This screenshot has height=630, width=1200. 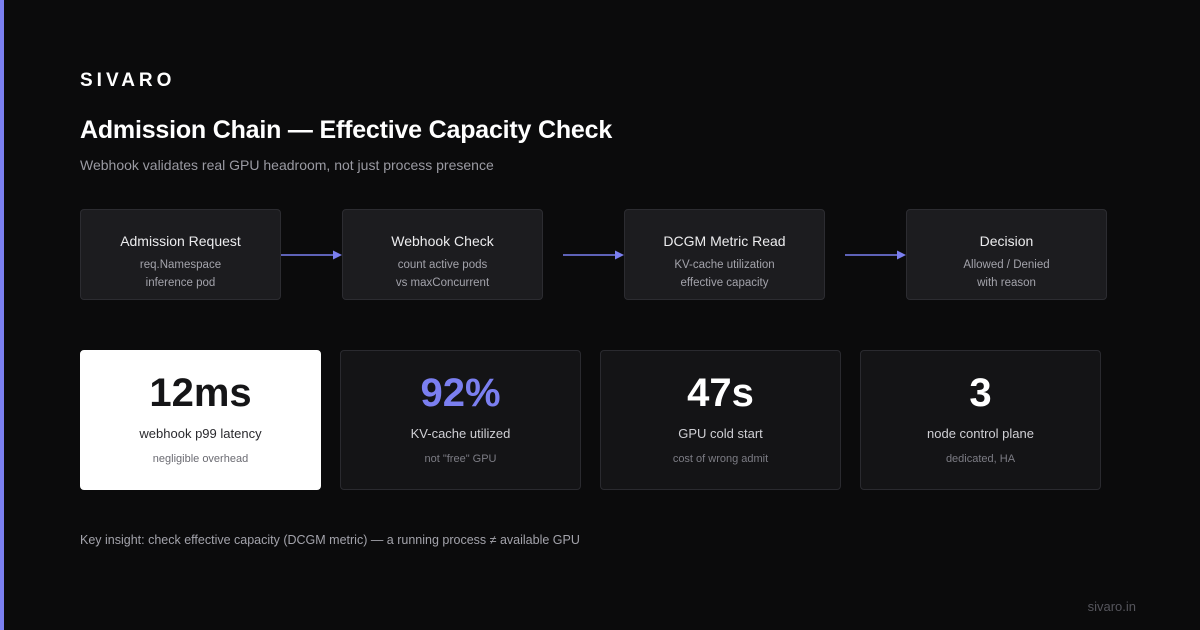 I want to click on footer-url: sivaro.in, so click(x=1111, y=606).